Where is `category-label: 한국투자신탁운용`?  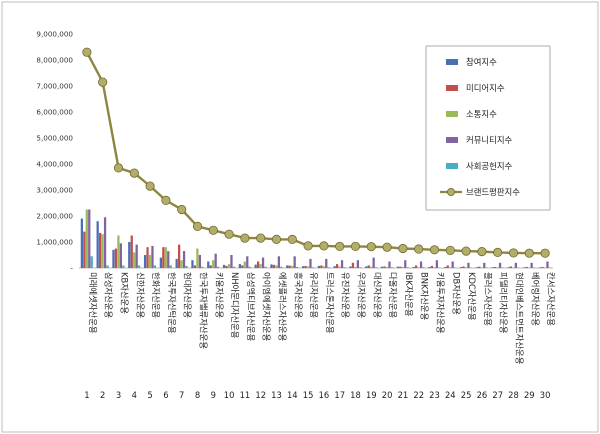 category-label: 한국투자신탁운용 is located at coordinates (172, 303).